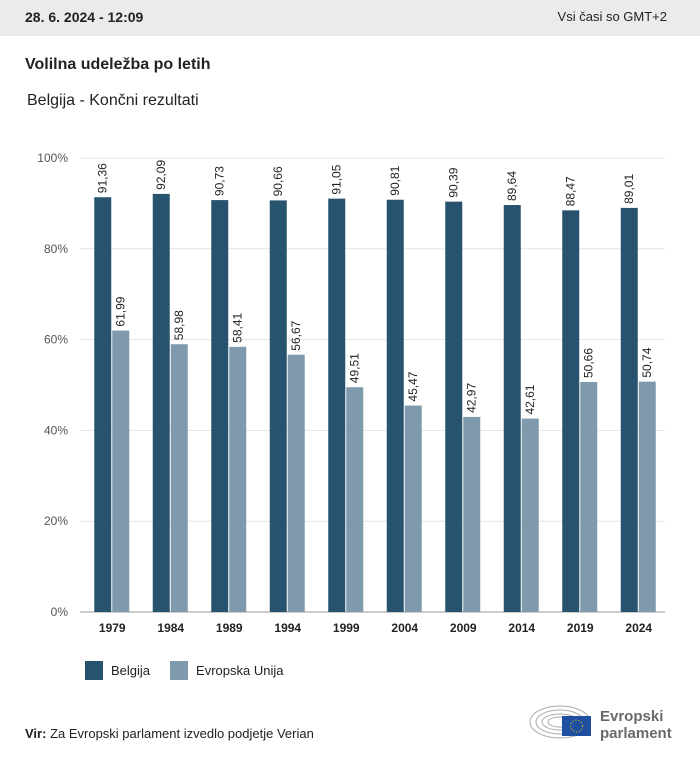 The height and width of the screenshot is (760, 700). I want to click on logo-text: Evropski parlament, so click(636, 725).